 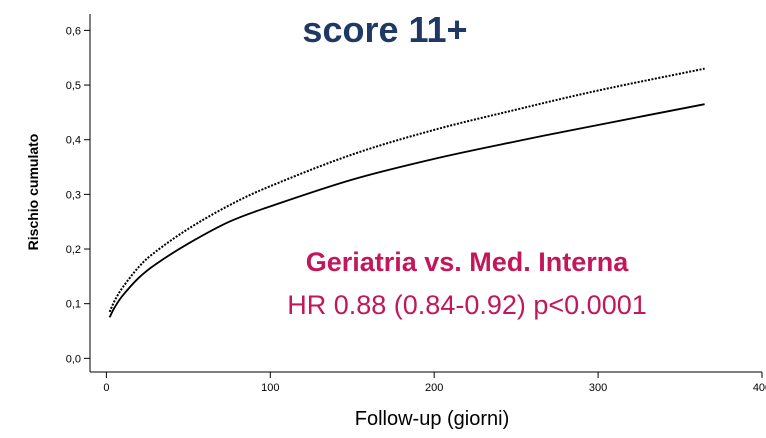 I want to click on y-tick-label: 0,0, so click(x=73, y=359).